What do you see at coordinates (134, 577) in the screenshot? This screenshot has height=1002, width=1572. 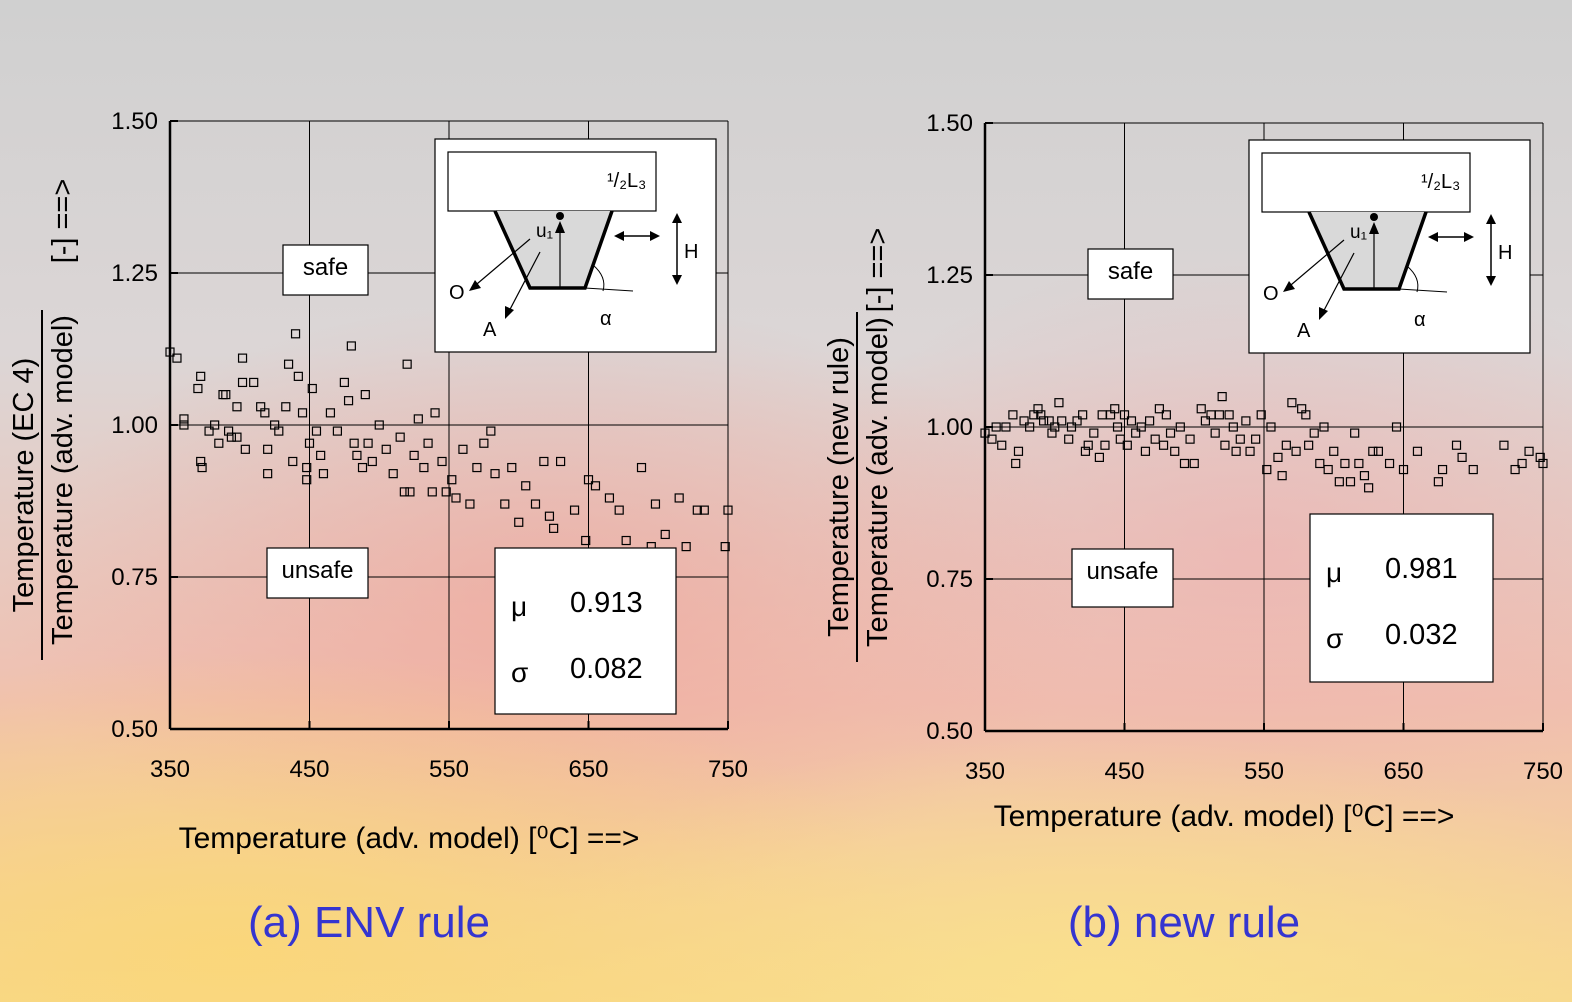 I see `y-tick-label: 0.75` at bounding box center [134, 577].